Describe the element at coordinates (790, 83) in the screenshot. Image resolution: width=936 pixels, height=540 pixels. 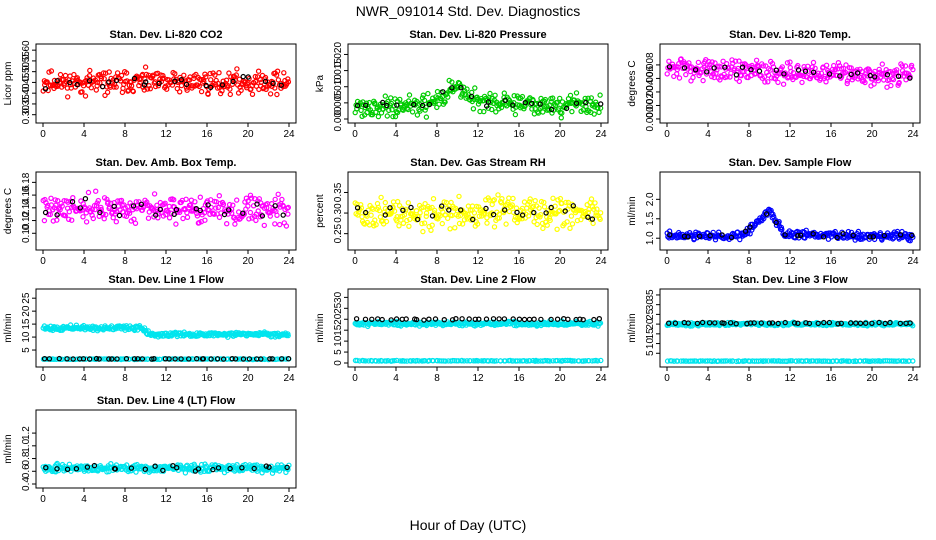
I see `plot-frame` at that location.